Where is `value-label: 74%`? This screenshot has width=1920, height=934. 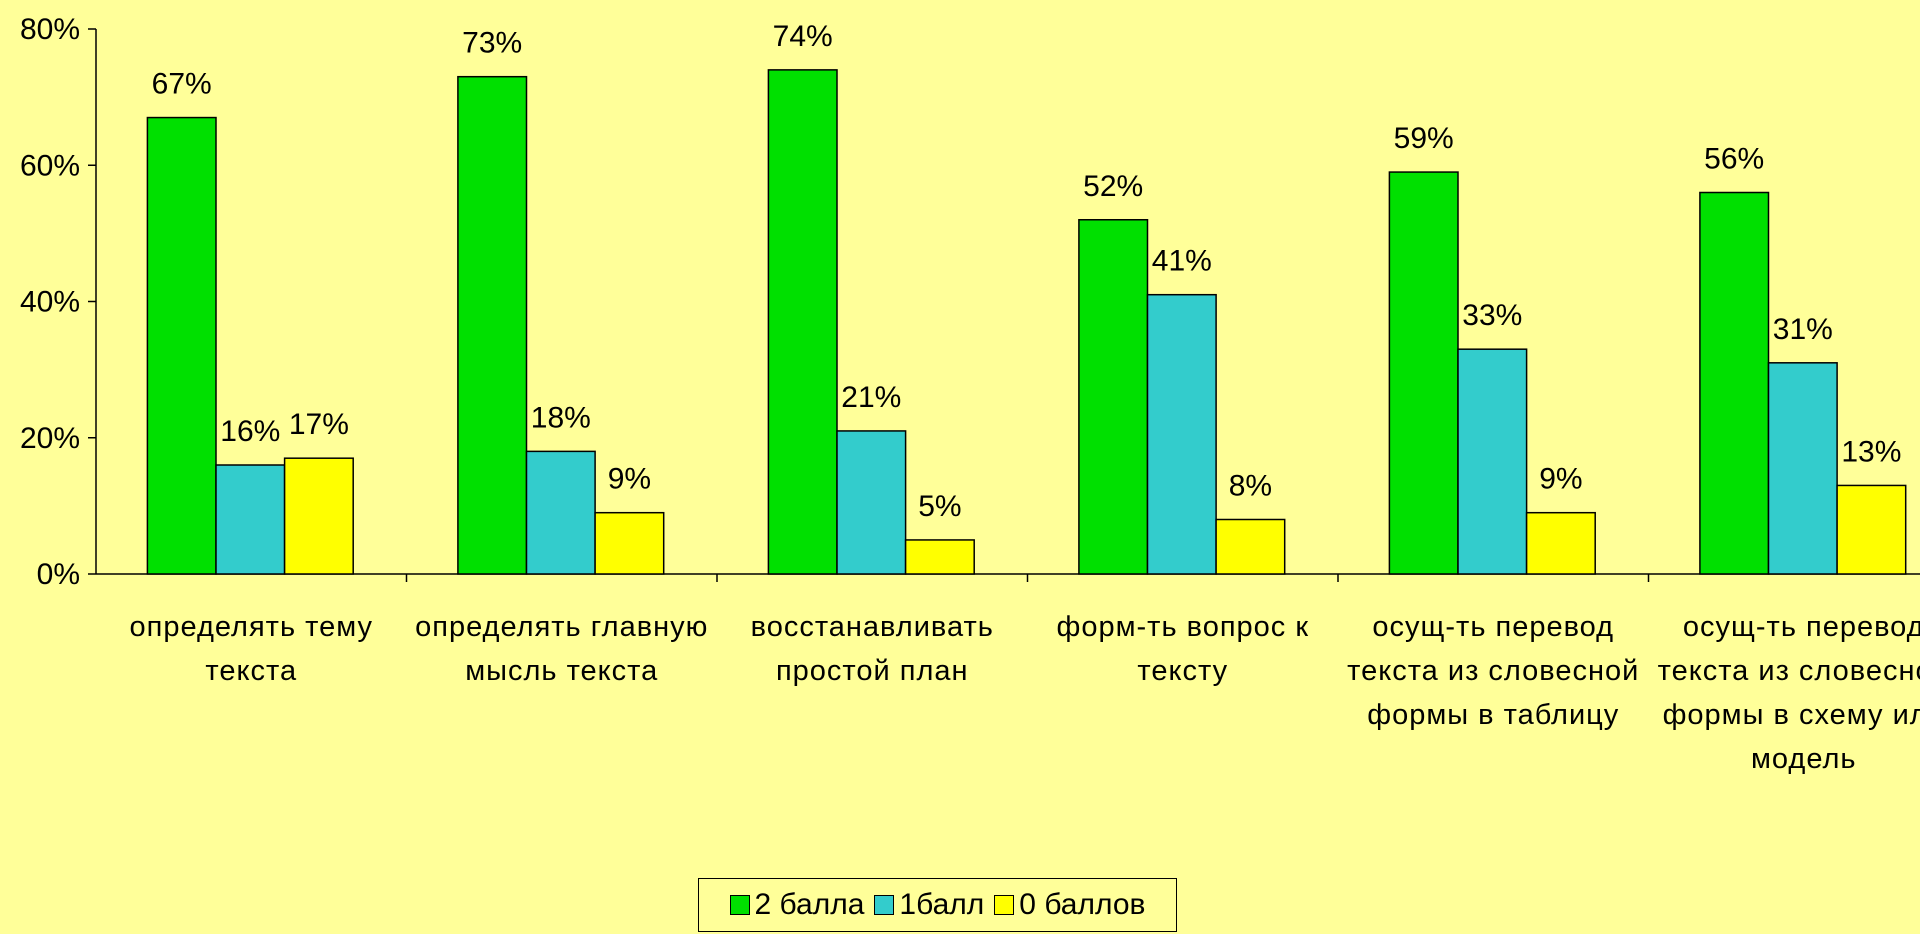 value-label: 74% is located at coordinates (803, 36).